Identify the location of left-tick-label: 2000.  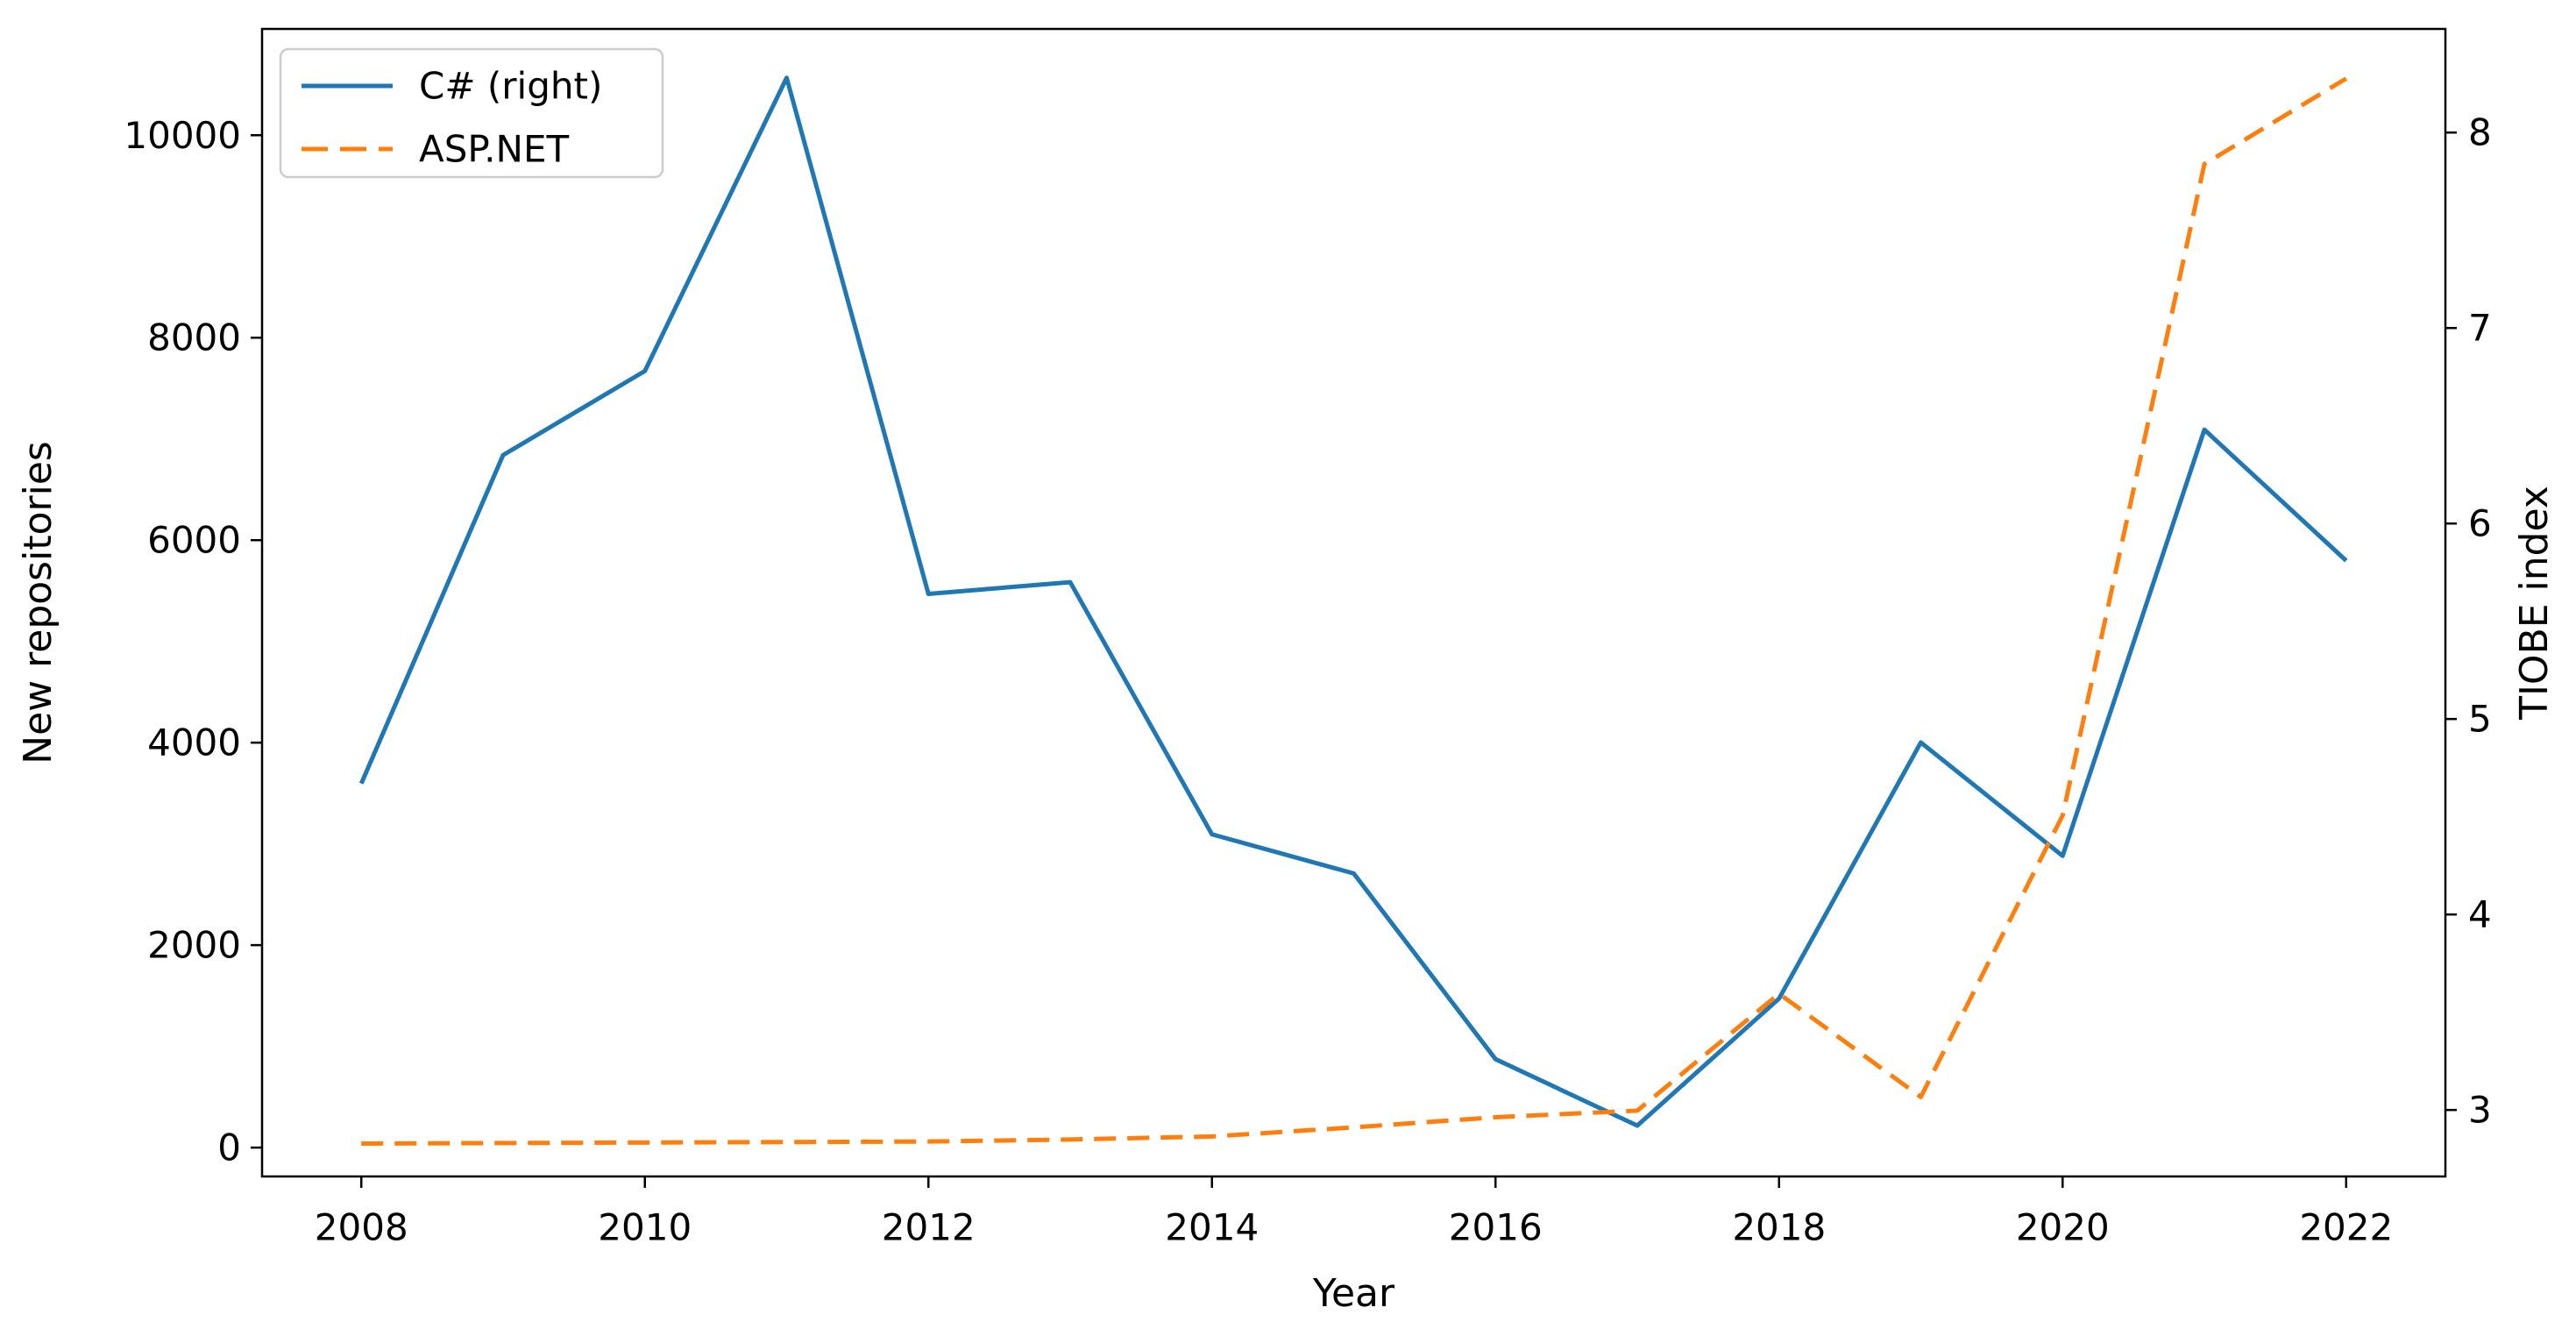
(194, 945).